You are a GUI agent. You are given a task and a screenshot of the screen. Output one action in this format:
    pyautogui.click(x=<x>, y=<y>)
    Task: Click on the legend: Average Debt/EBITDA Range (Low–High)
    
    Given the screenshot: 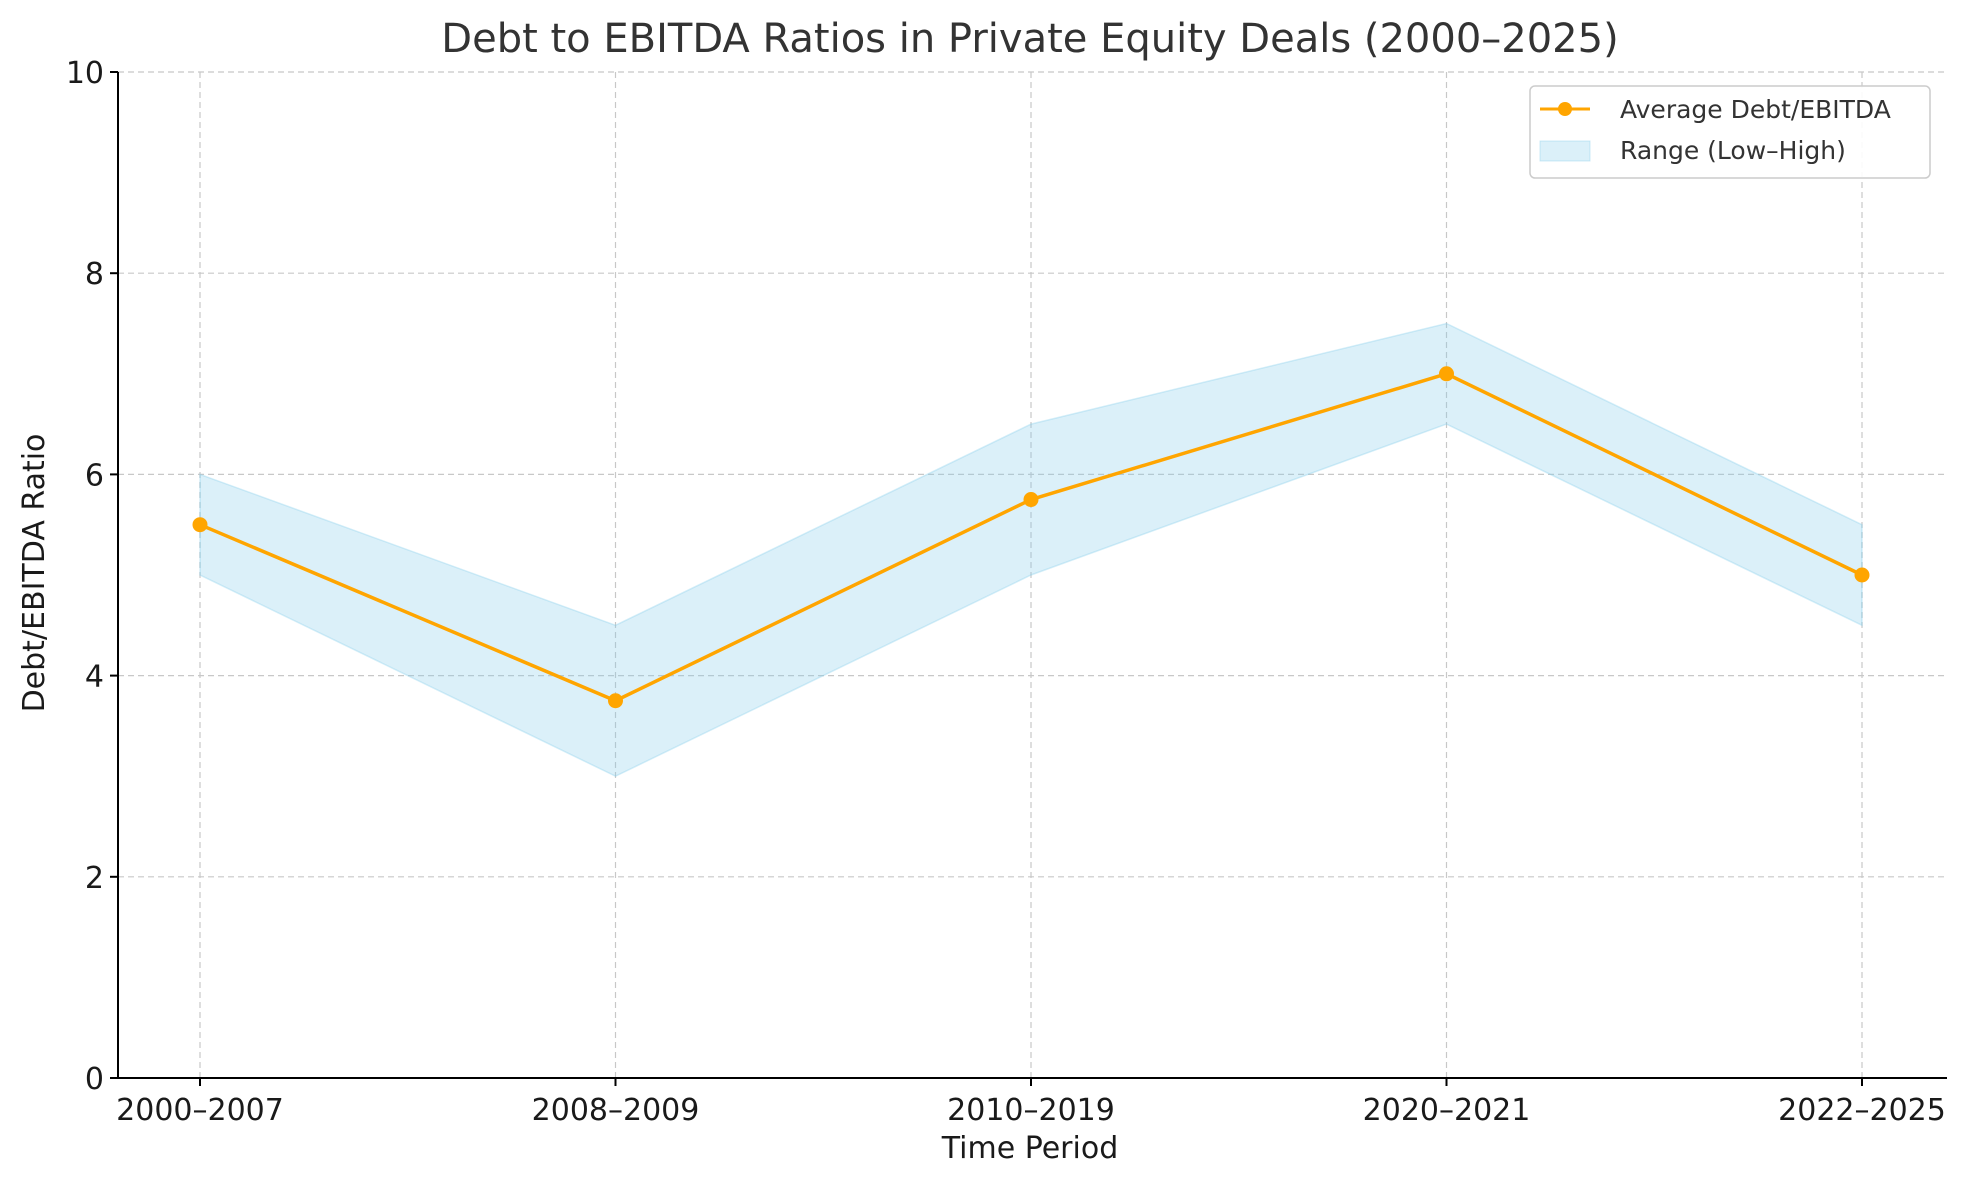 What is the action you would take?
    pyautogui.click(x=1730, y=132)
    